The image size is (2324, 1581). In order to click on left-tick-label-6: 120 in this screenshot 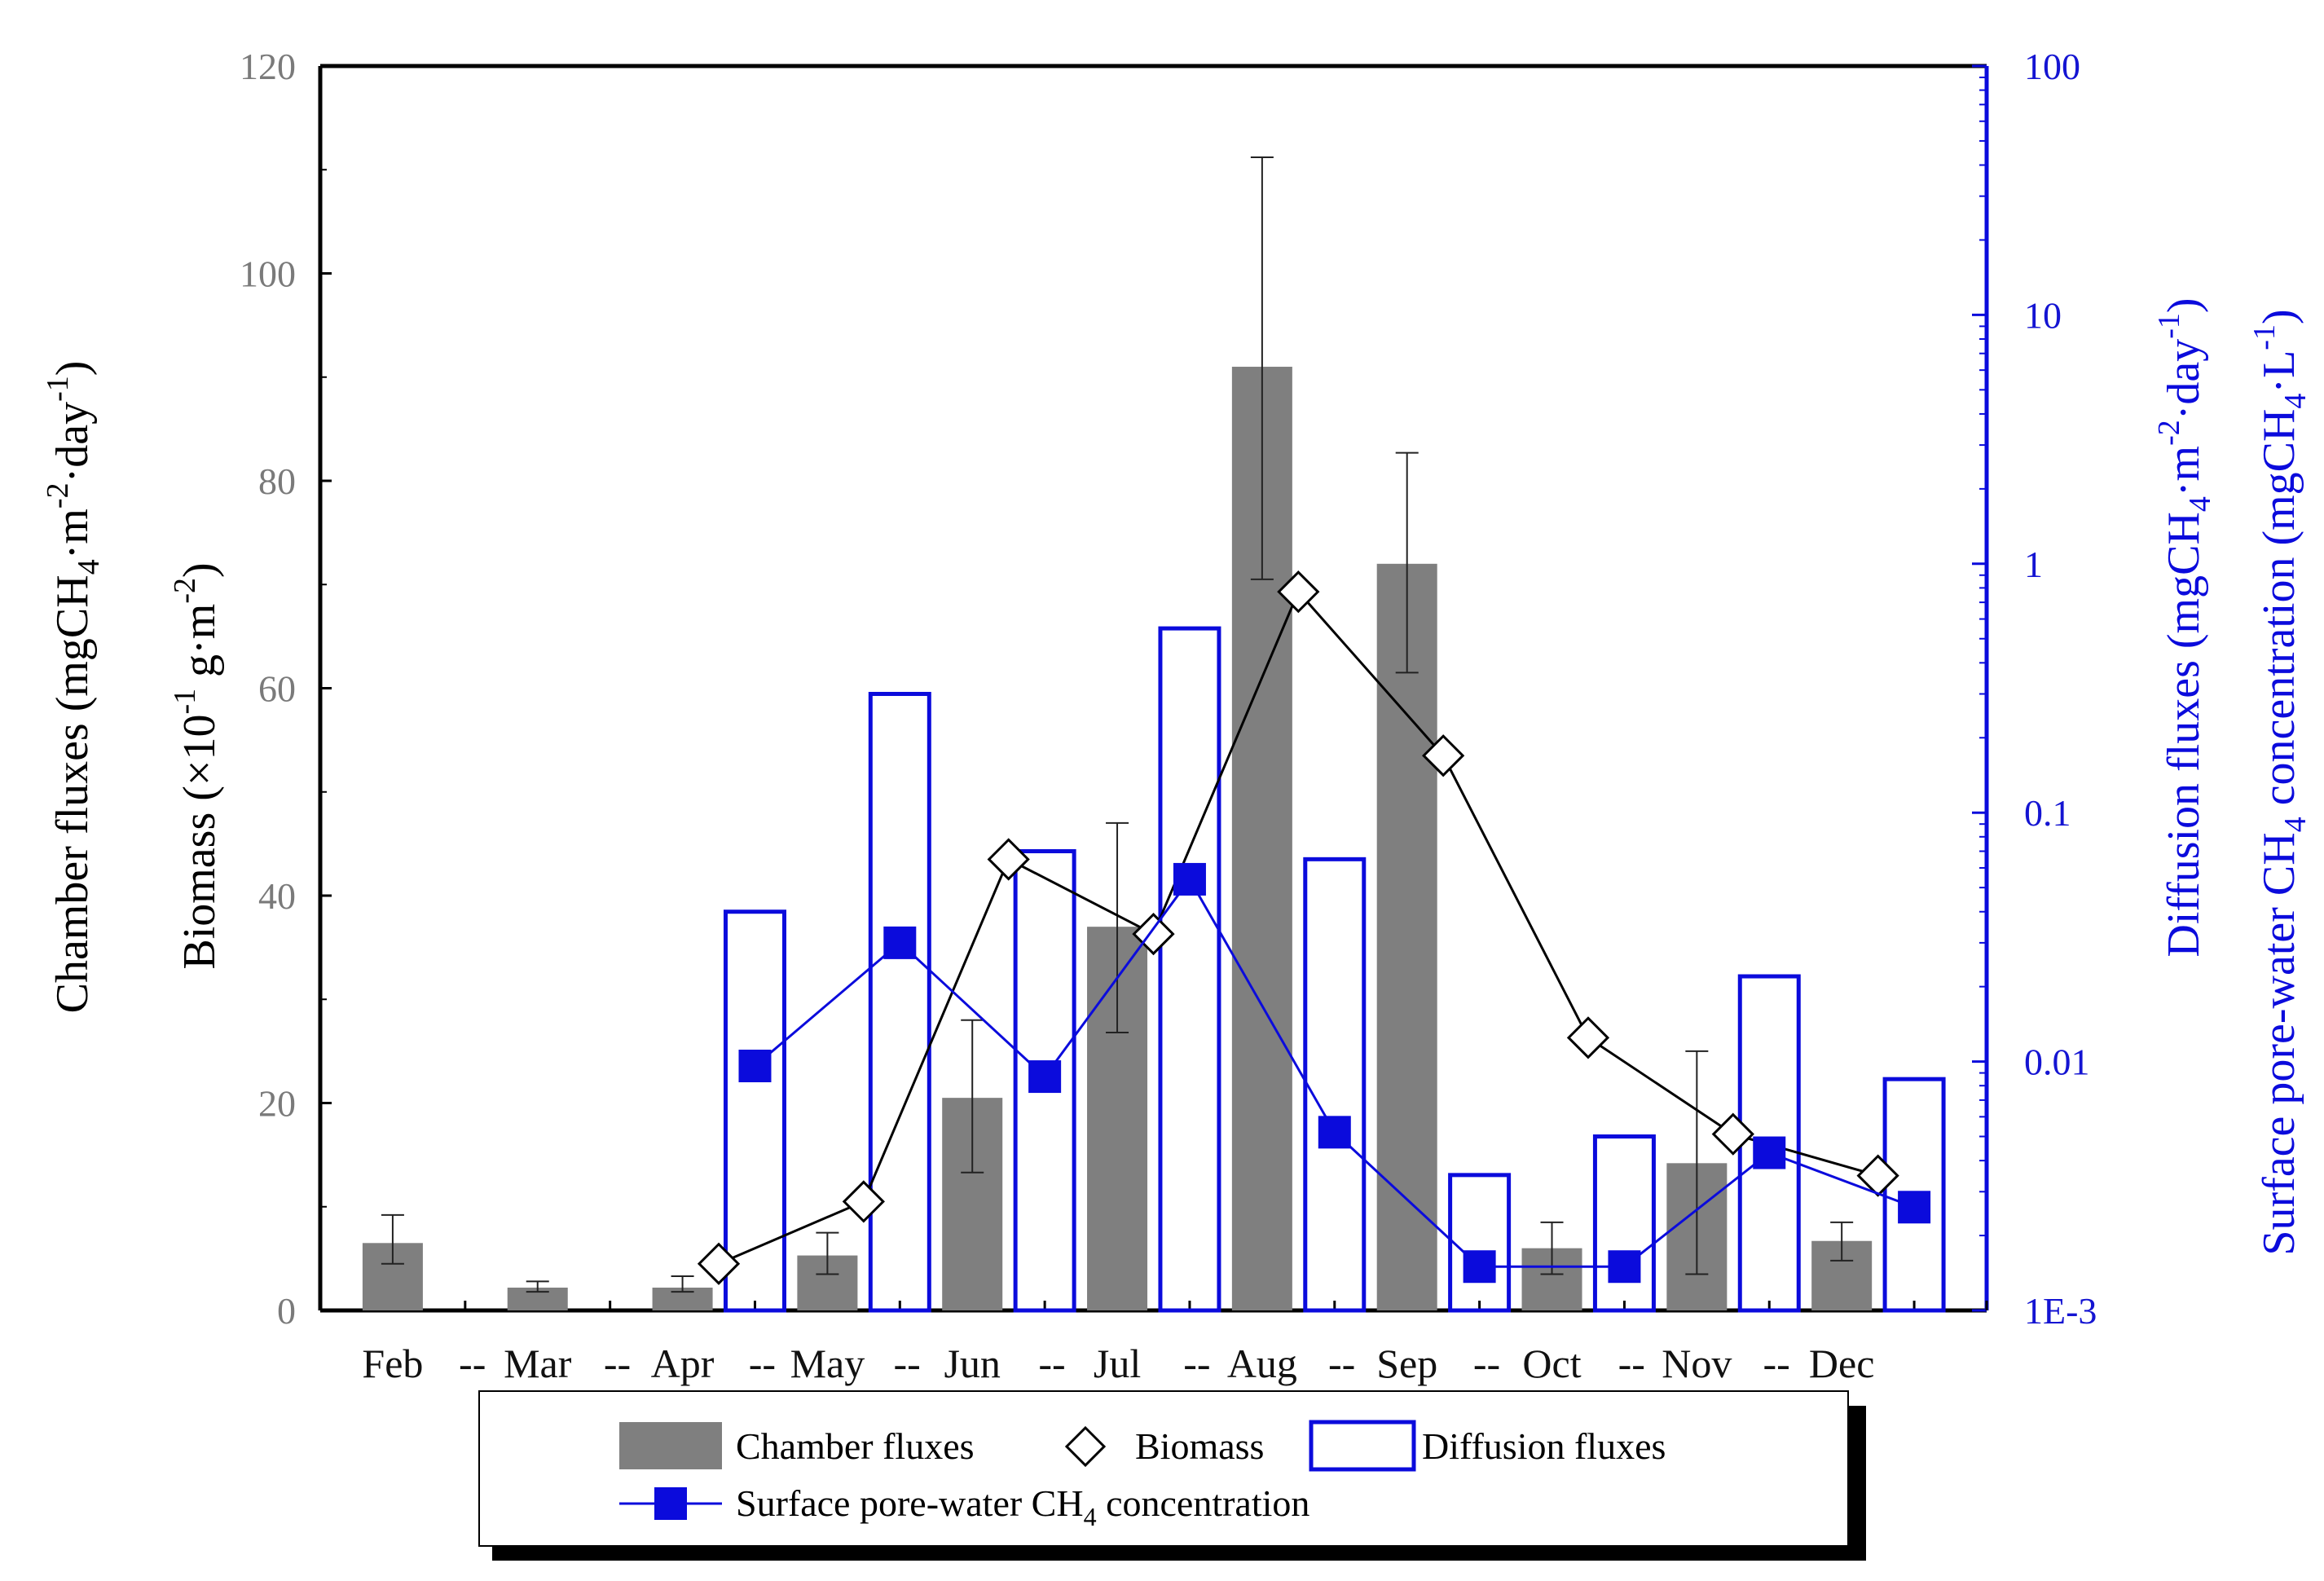, I will do `click(268, 66)`.